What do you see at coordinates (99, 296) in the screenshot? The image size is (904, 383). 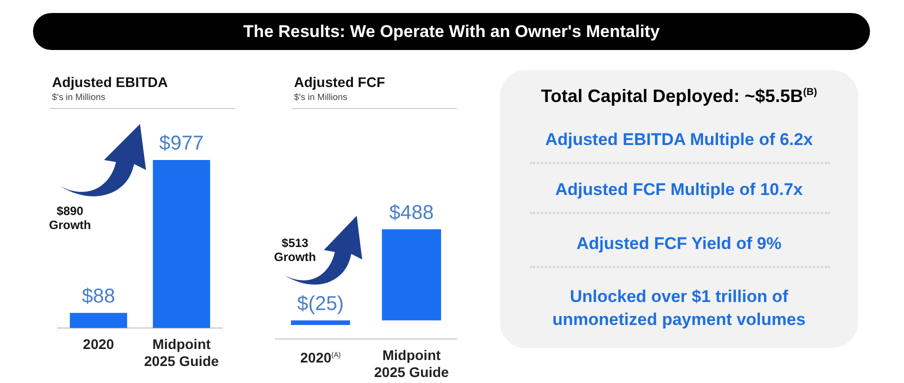 I see `data-label: $88` at bounding box center [99, 296].